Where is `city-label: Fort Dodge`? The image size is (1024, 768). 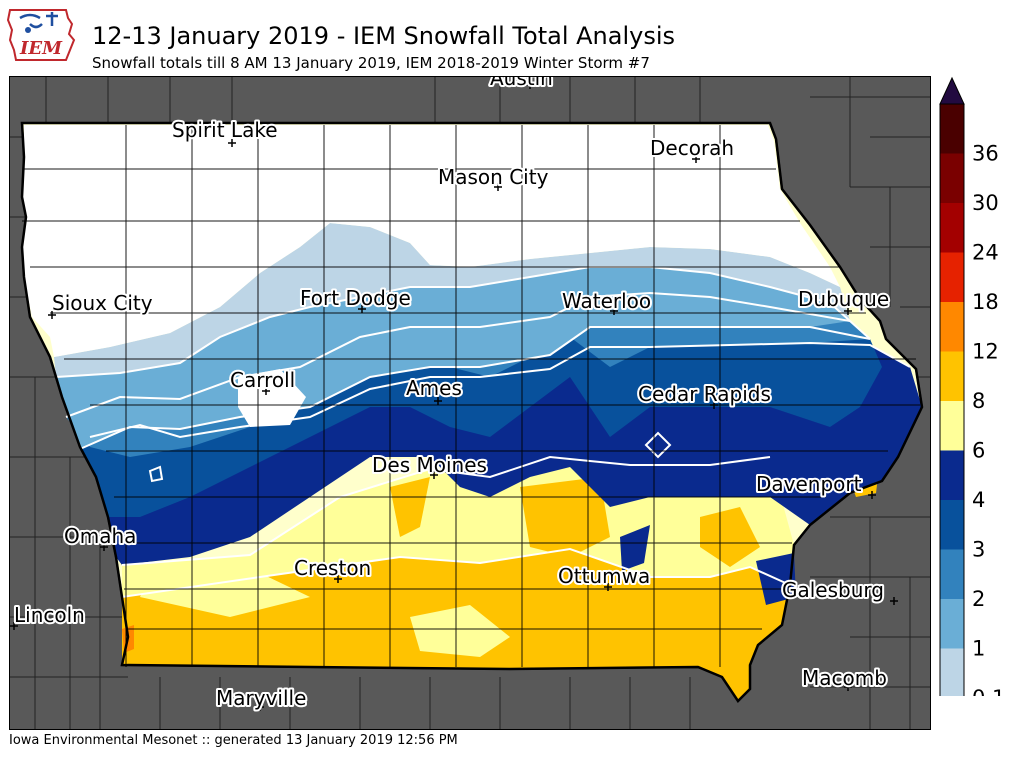 city-label: Fort Dodge is located at coordinates (355, 298).